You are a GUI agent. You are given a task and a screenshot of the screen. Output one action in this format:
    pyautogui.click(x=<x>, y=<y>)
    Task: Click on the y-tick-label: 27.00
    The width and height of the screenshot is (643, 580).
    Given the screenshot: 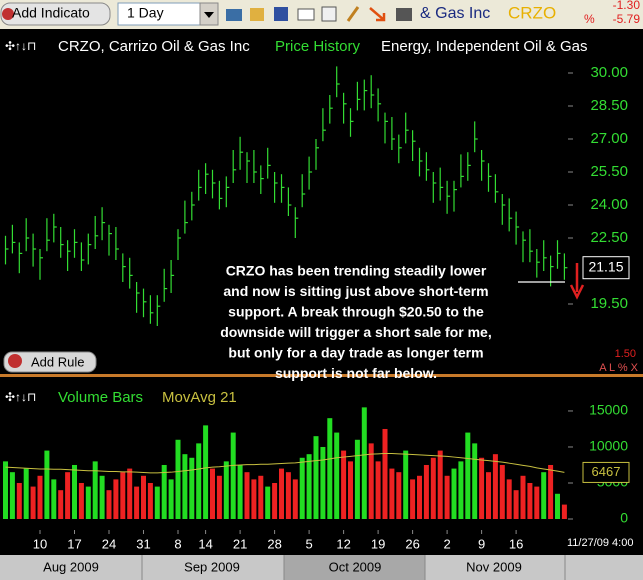 What is the action you would take?
    pyautogui.click(x=609, y=138)
    